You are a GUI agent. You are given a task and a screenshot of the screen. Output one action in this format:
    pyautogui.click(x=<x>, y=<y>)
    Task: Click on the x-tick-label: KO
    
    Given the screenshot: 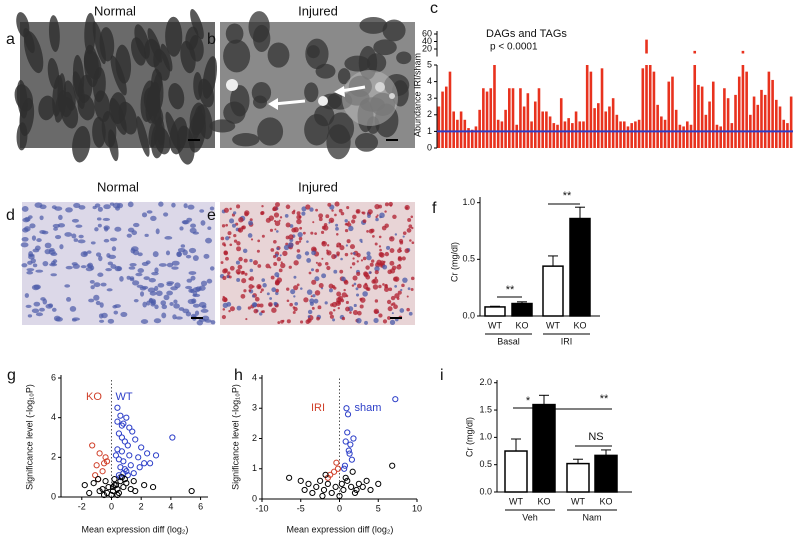 What is the action you would take?
    pyautogui.click(x=605, y=501)
    